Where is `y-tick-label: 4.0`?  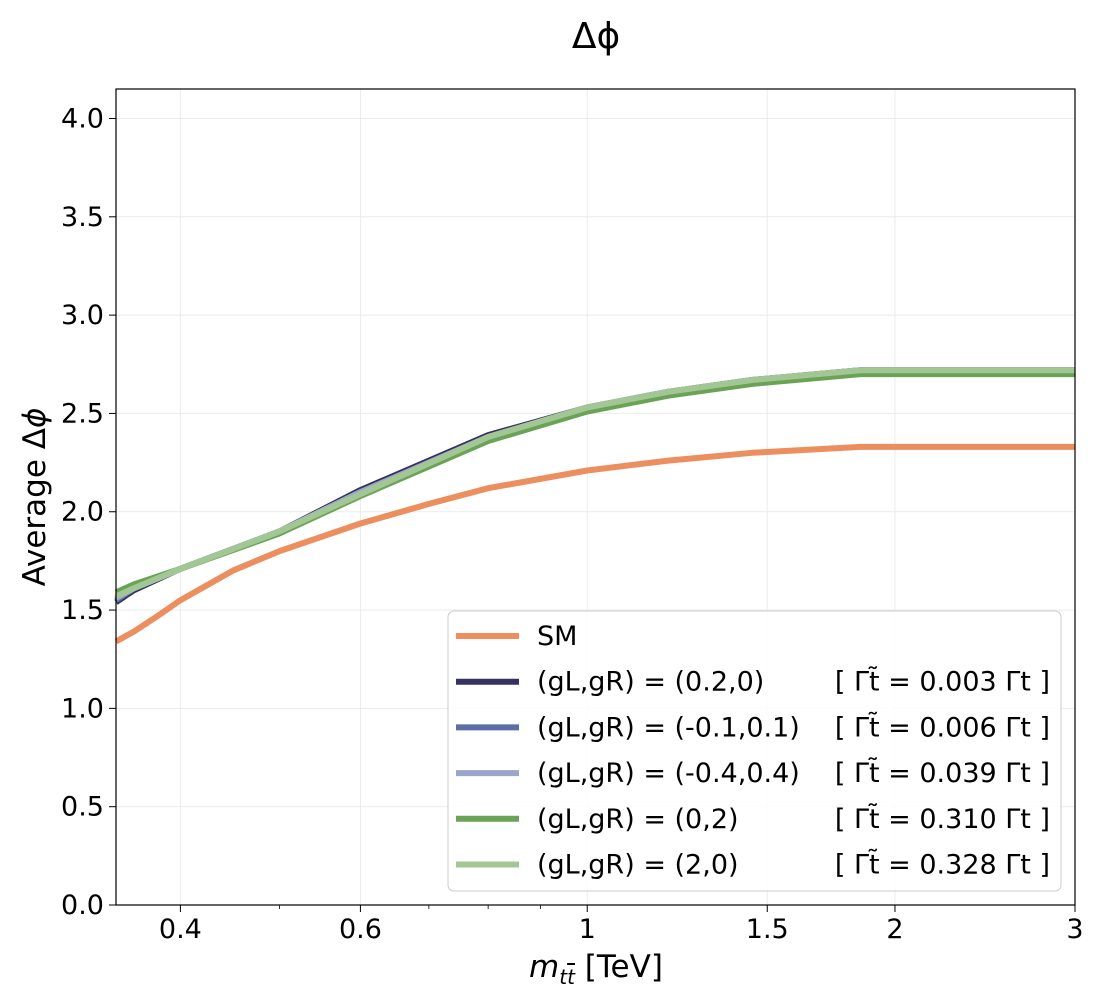
y-tick-label: 4.0 is located at coordinates (82, 118).